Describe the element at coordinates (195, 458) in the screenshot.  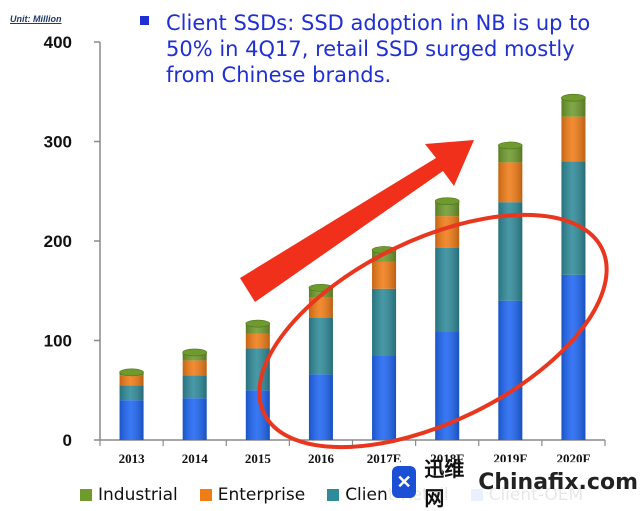
I see `x-tick-label: 2014` at that location.